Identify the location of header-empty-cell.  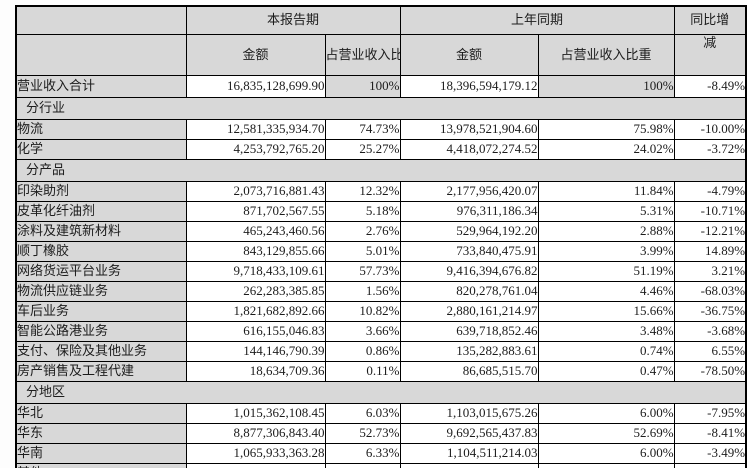
(101, 20).